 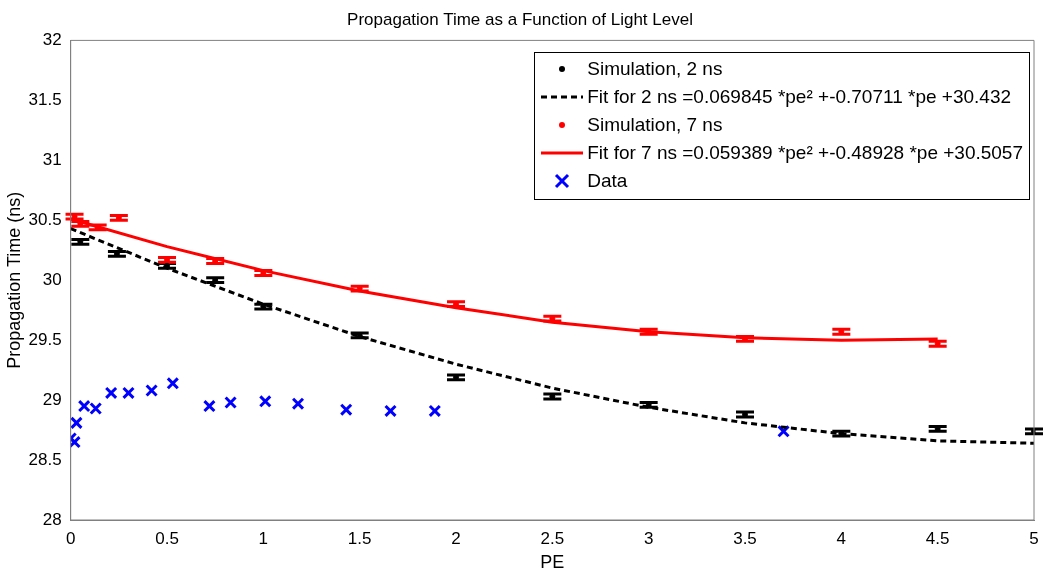 I want to click on x-tick-label: 2, so click(x=456, y=538).